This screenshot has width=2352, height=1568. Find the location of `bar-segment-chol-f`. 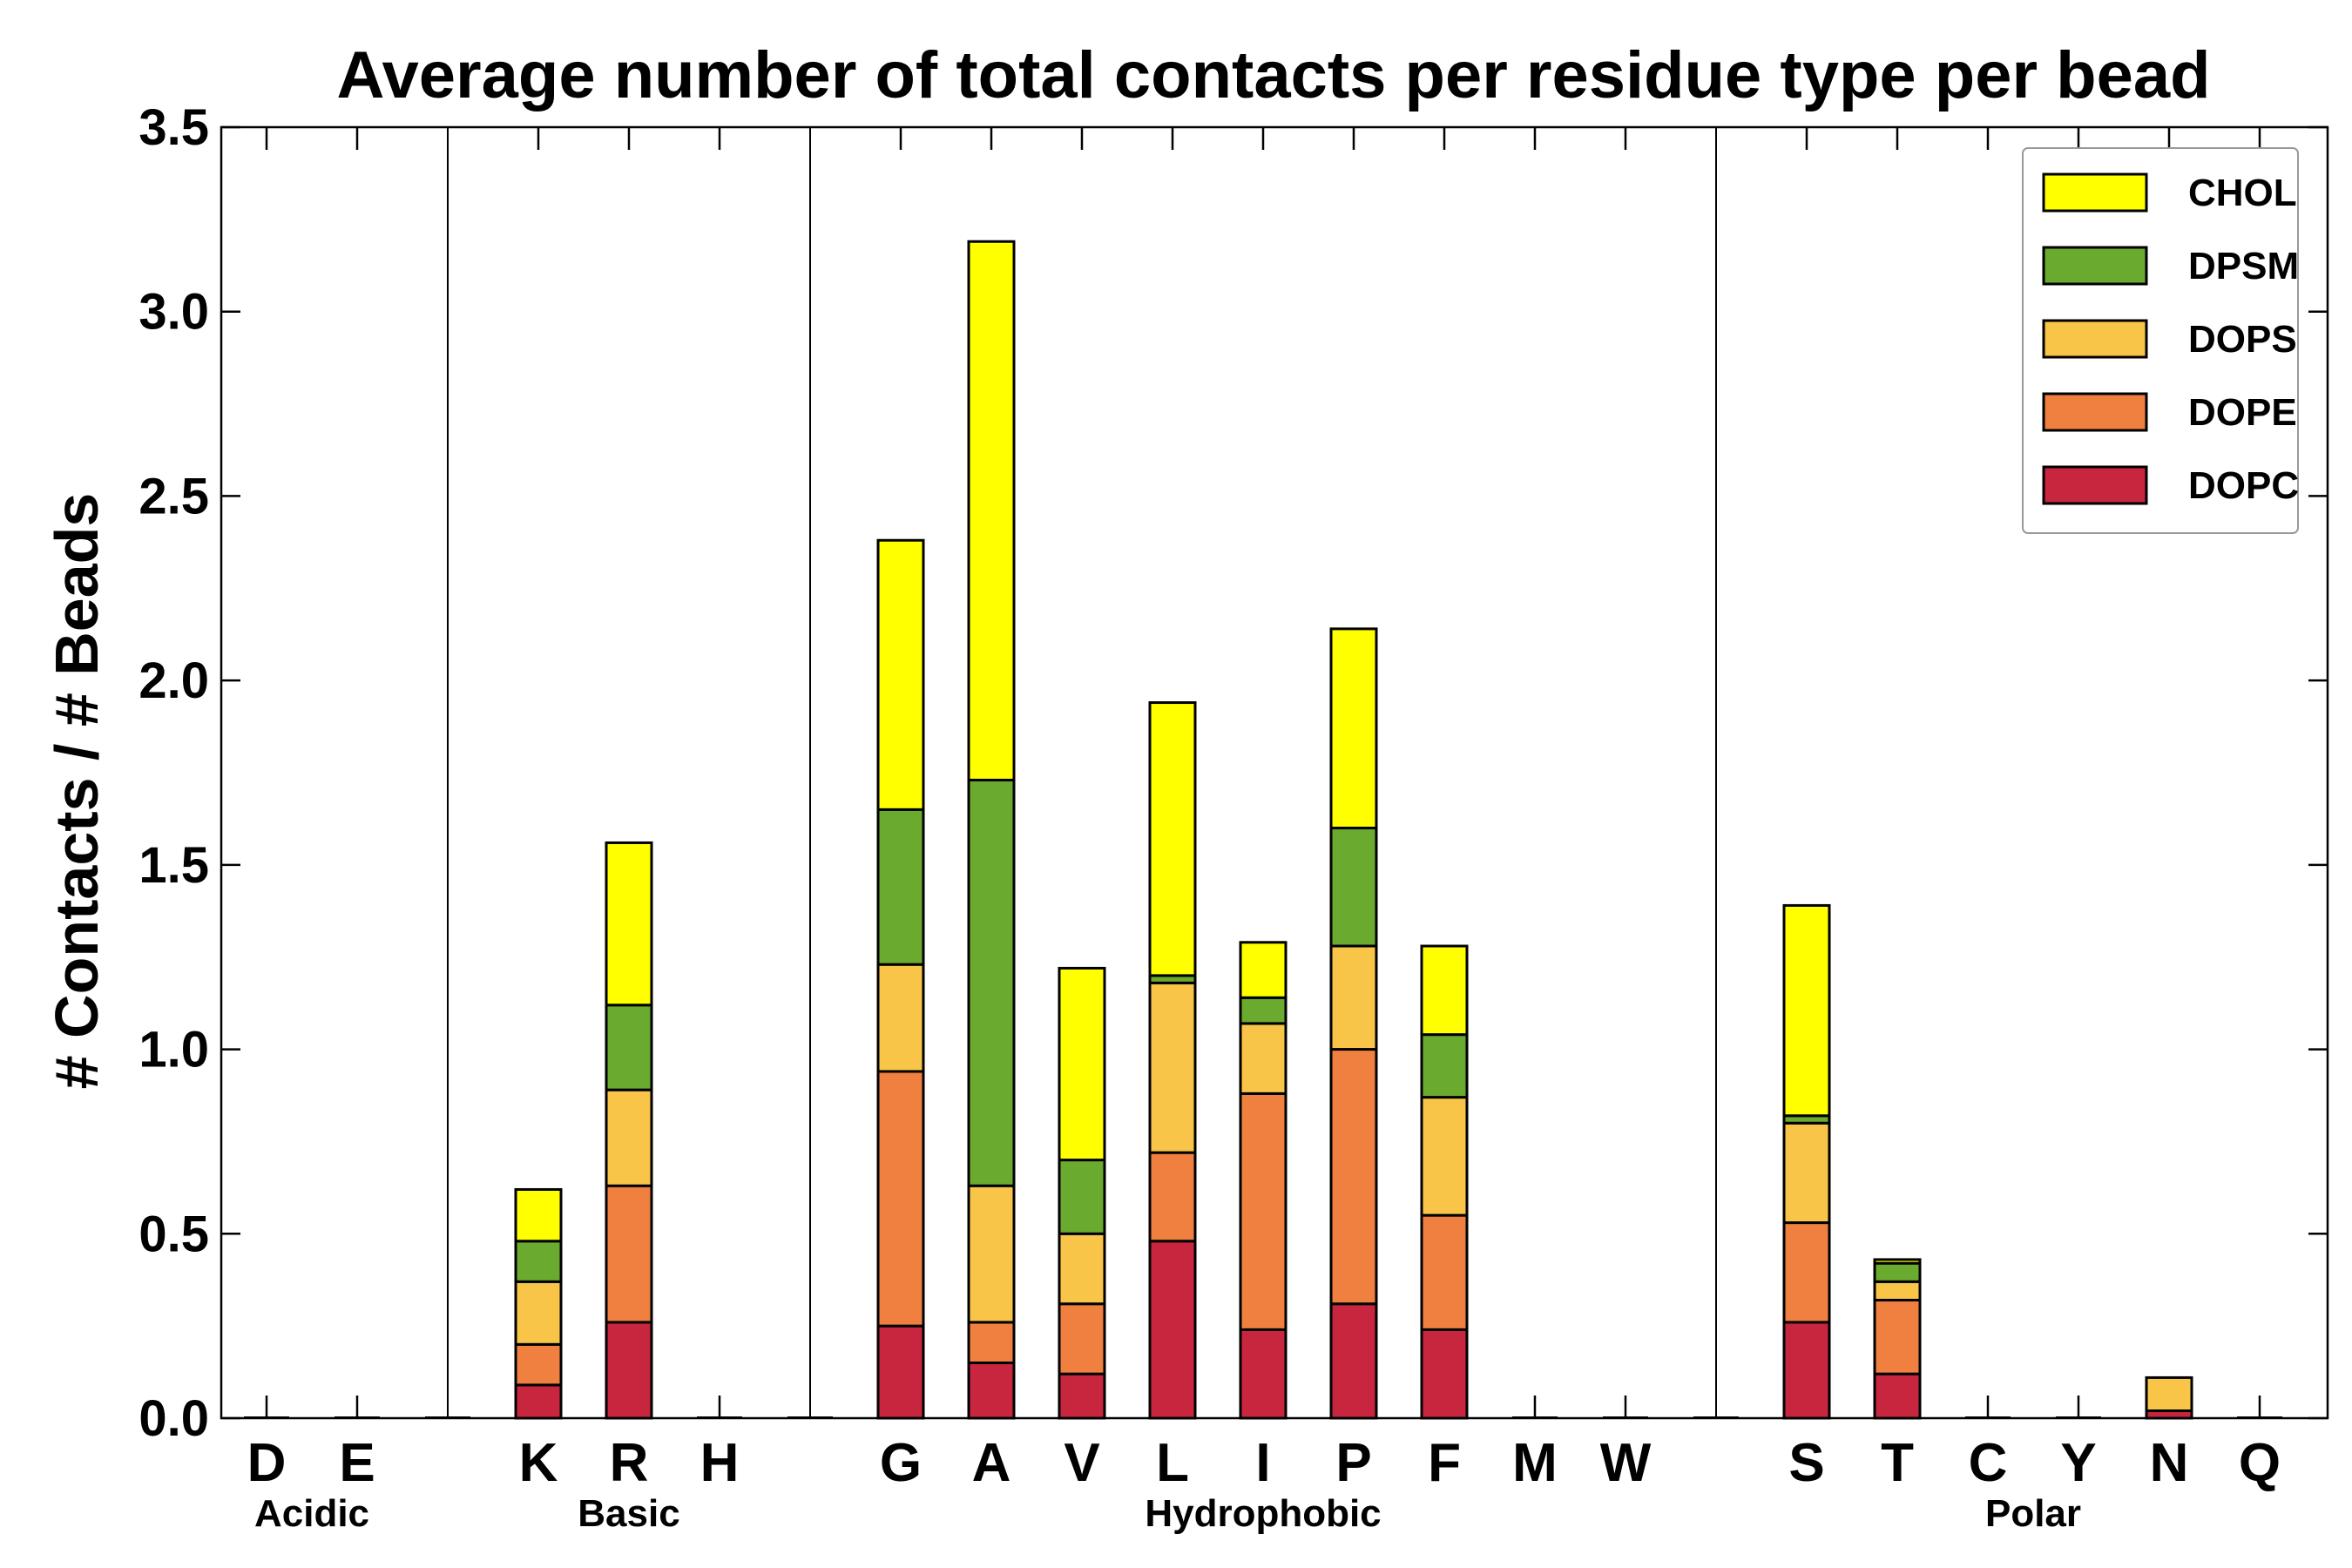

bar-segment-chol-f is located at coordinates (1444, 990).